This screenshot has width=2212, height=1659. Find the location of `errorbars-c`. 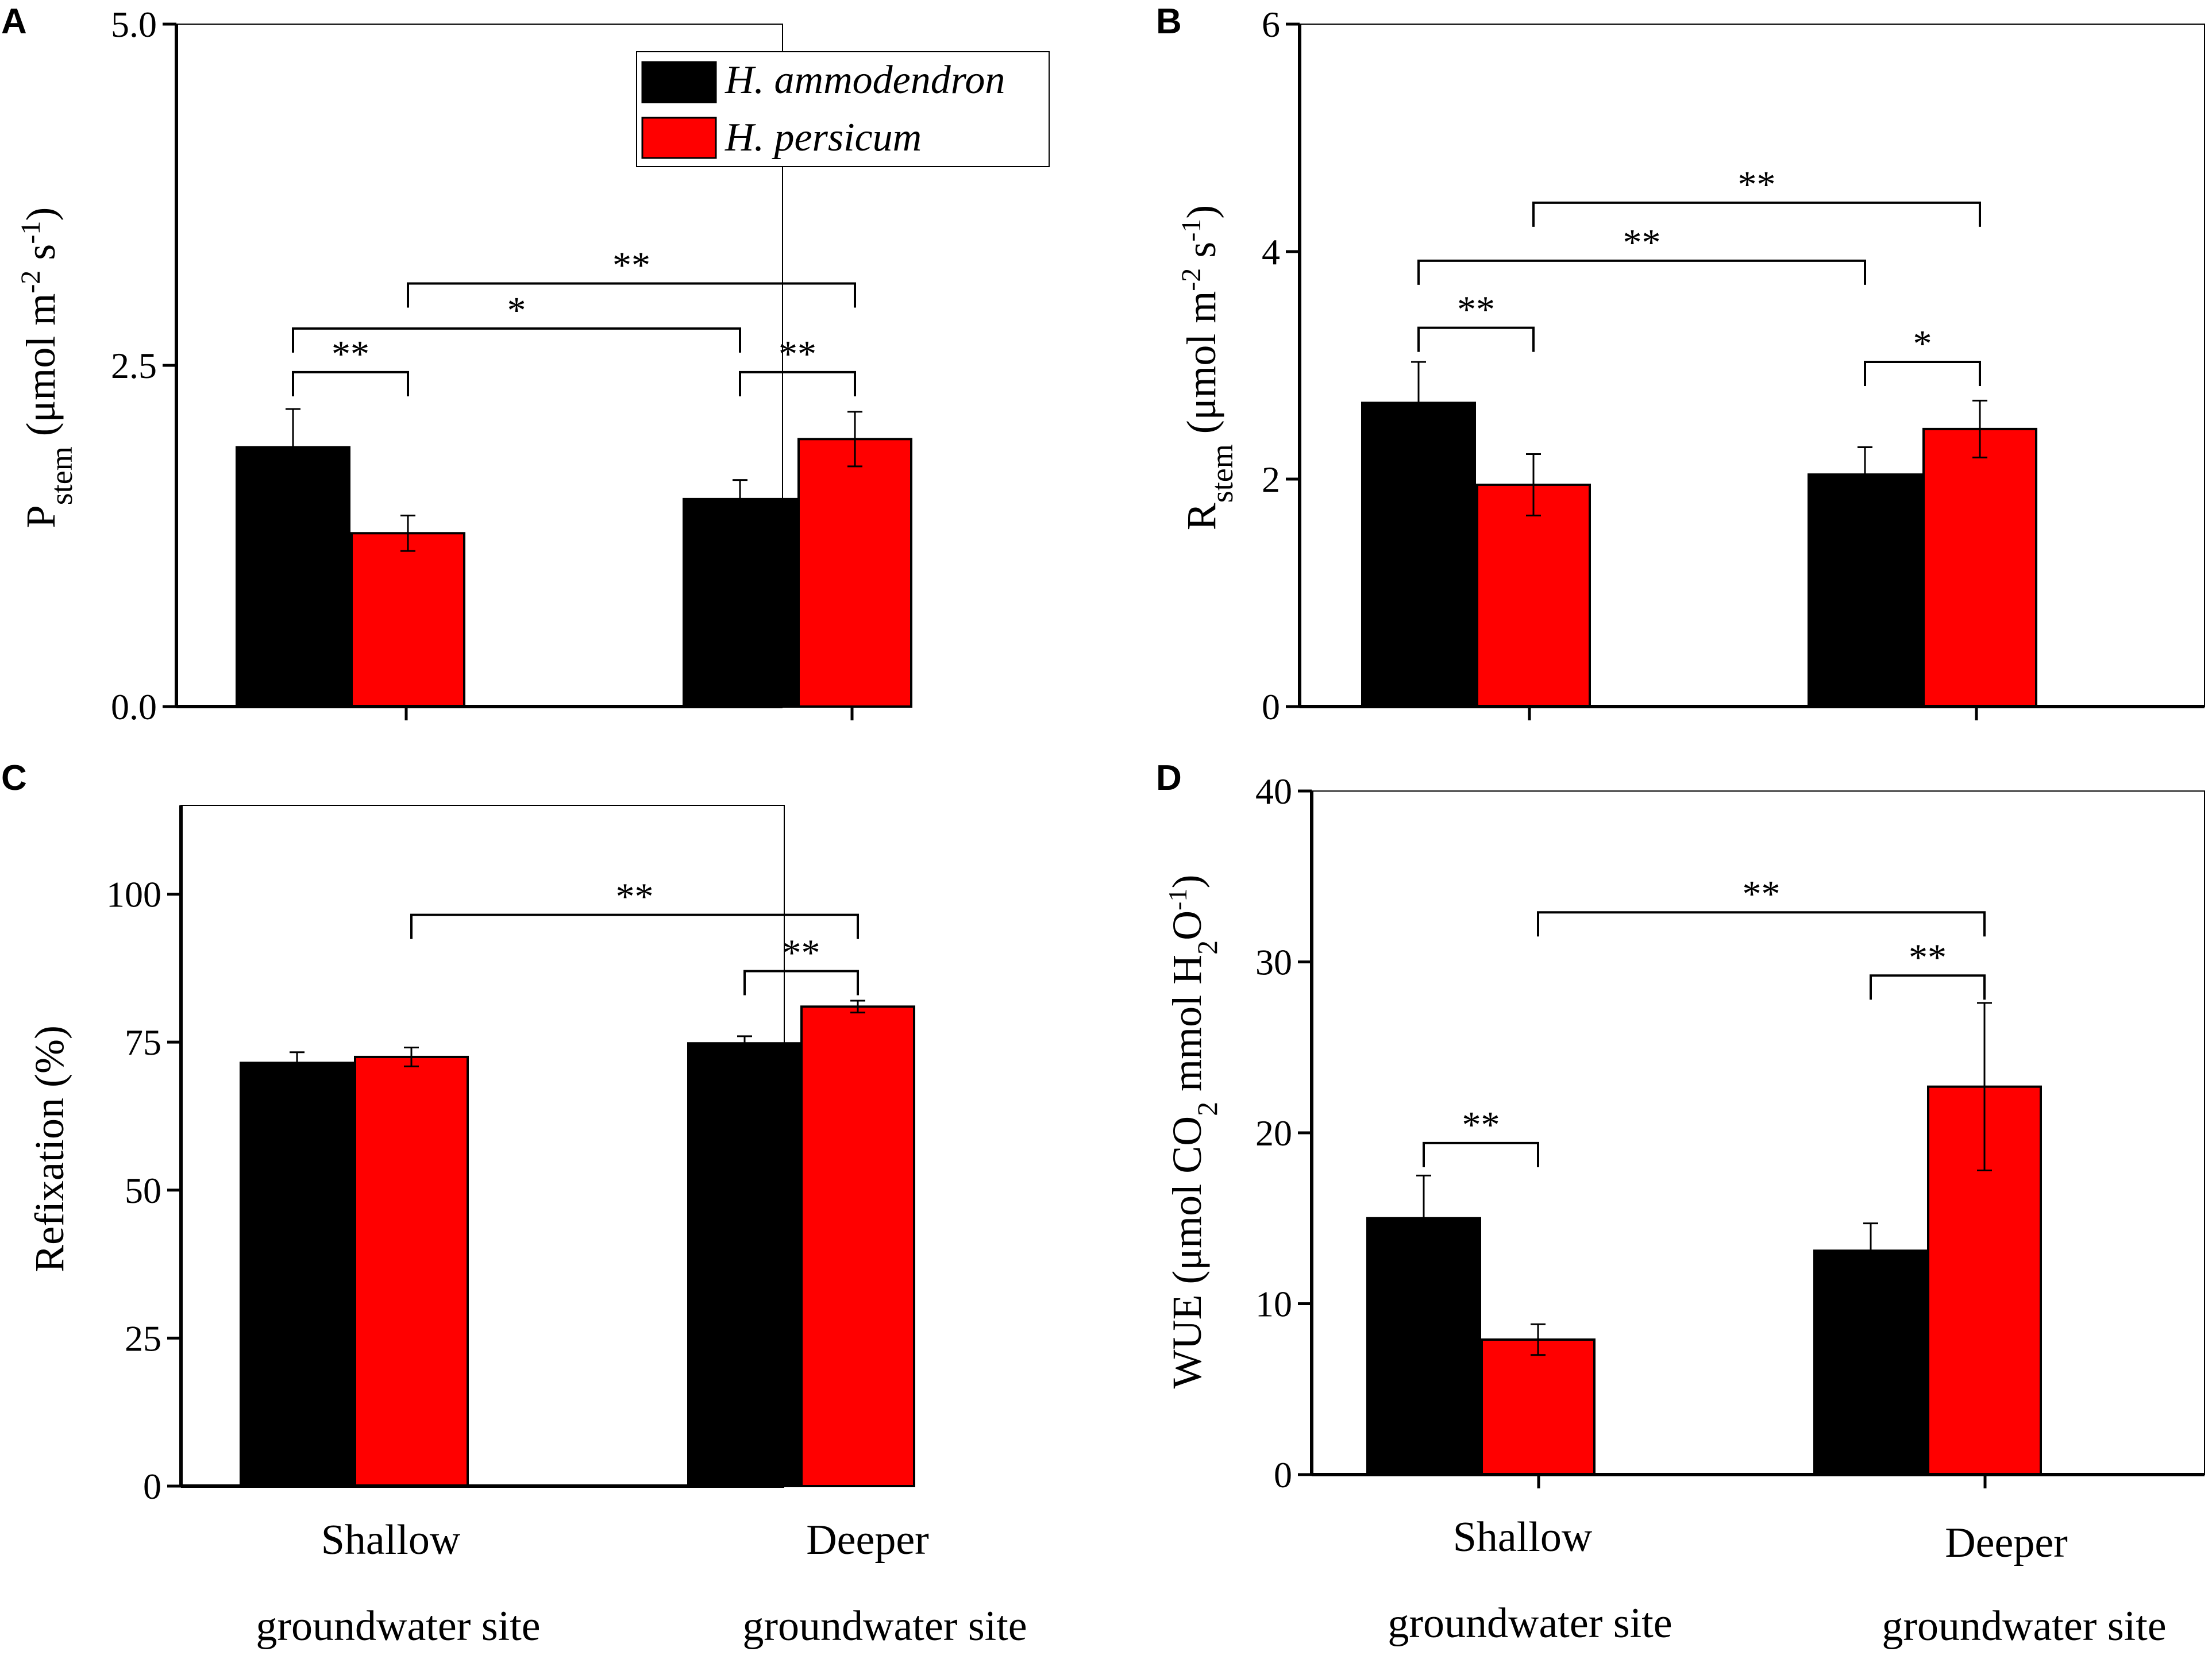

errorbars-c is located at coordinates (577, 1037).